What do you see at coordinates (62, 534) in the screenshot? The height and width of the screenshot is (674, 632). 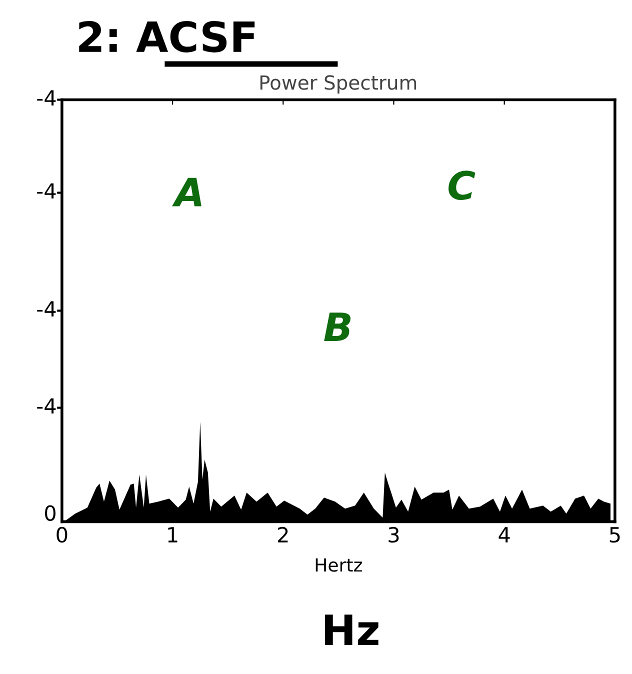 I see `x-tick-label: 0` at bounding box center [62, 534].